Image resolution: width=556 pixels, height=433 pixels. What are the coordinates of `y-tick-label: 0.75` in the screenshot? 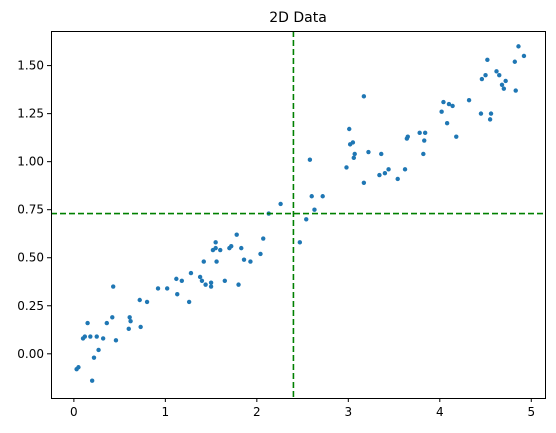 It's located at (30, 210).